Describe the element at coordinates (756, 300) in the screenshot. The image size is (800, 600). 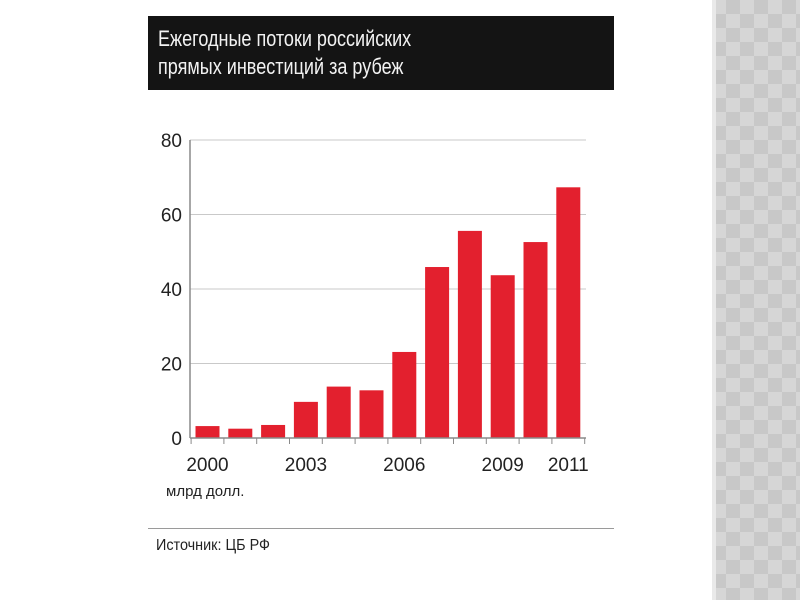
I see `decorative-pattern-strip` at that location.